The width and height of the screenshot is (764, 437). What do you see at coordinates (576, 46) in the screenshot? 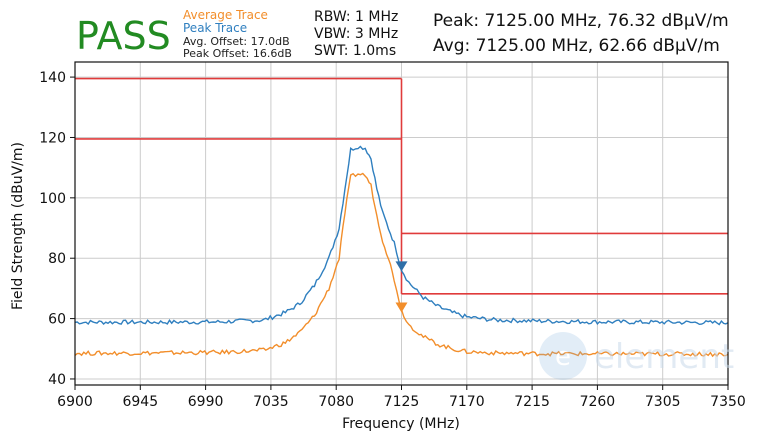
I see `avg-readout: Avg: 7125.00 MHz, 62.66 dBµV/m` at bounding box center [576, 46].